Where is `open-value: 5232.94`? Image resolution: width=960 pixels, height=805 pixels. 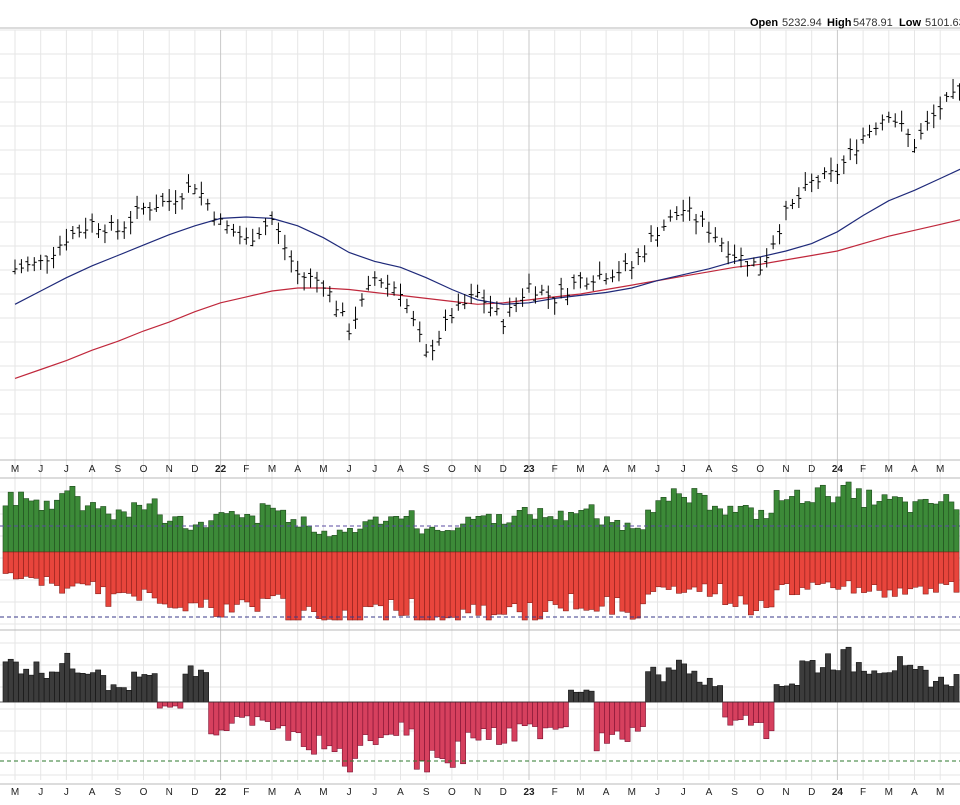 open-value: 5232.94 is located at coordinates (802, 23).